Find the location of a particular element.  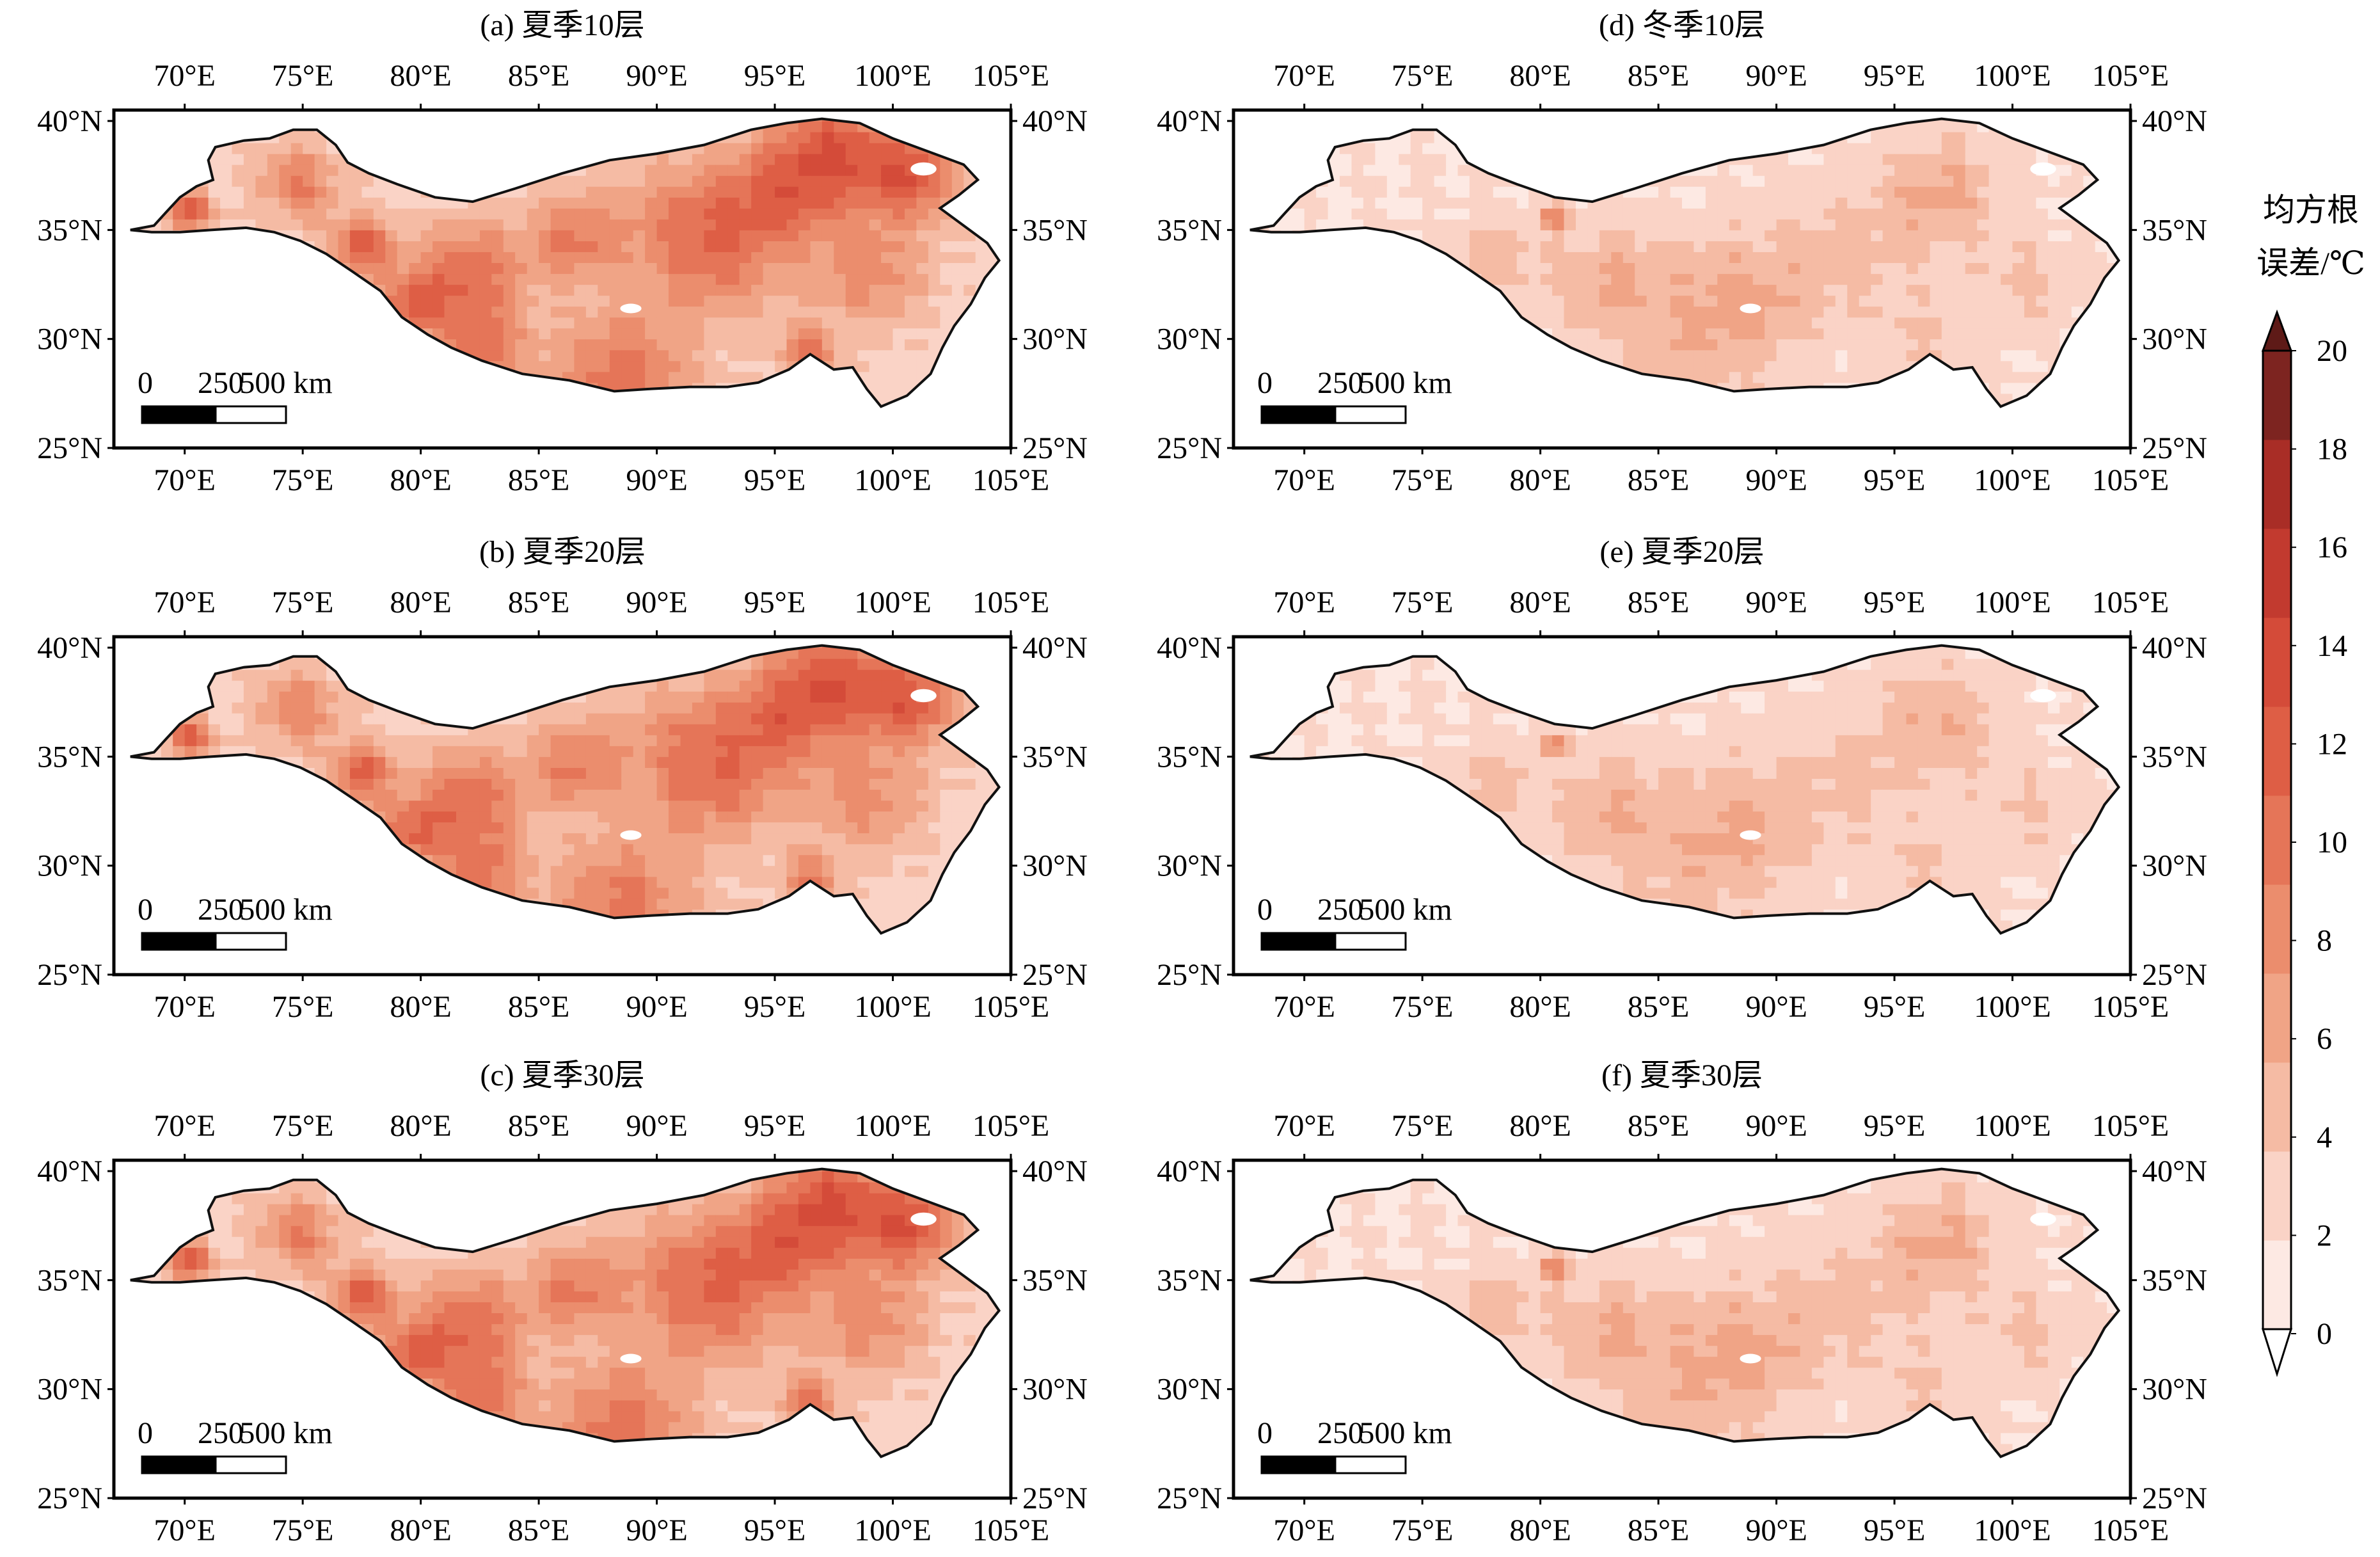

lon-tick-label-bottom: 85°E is located at coordinates (1659, 480).